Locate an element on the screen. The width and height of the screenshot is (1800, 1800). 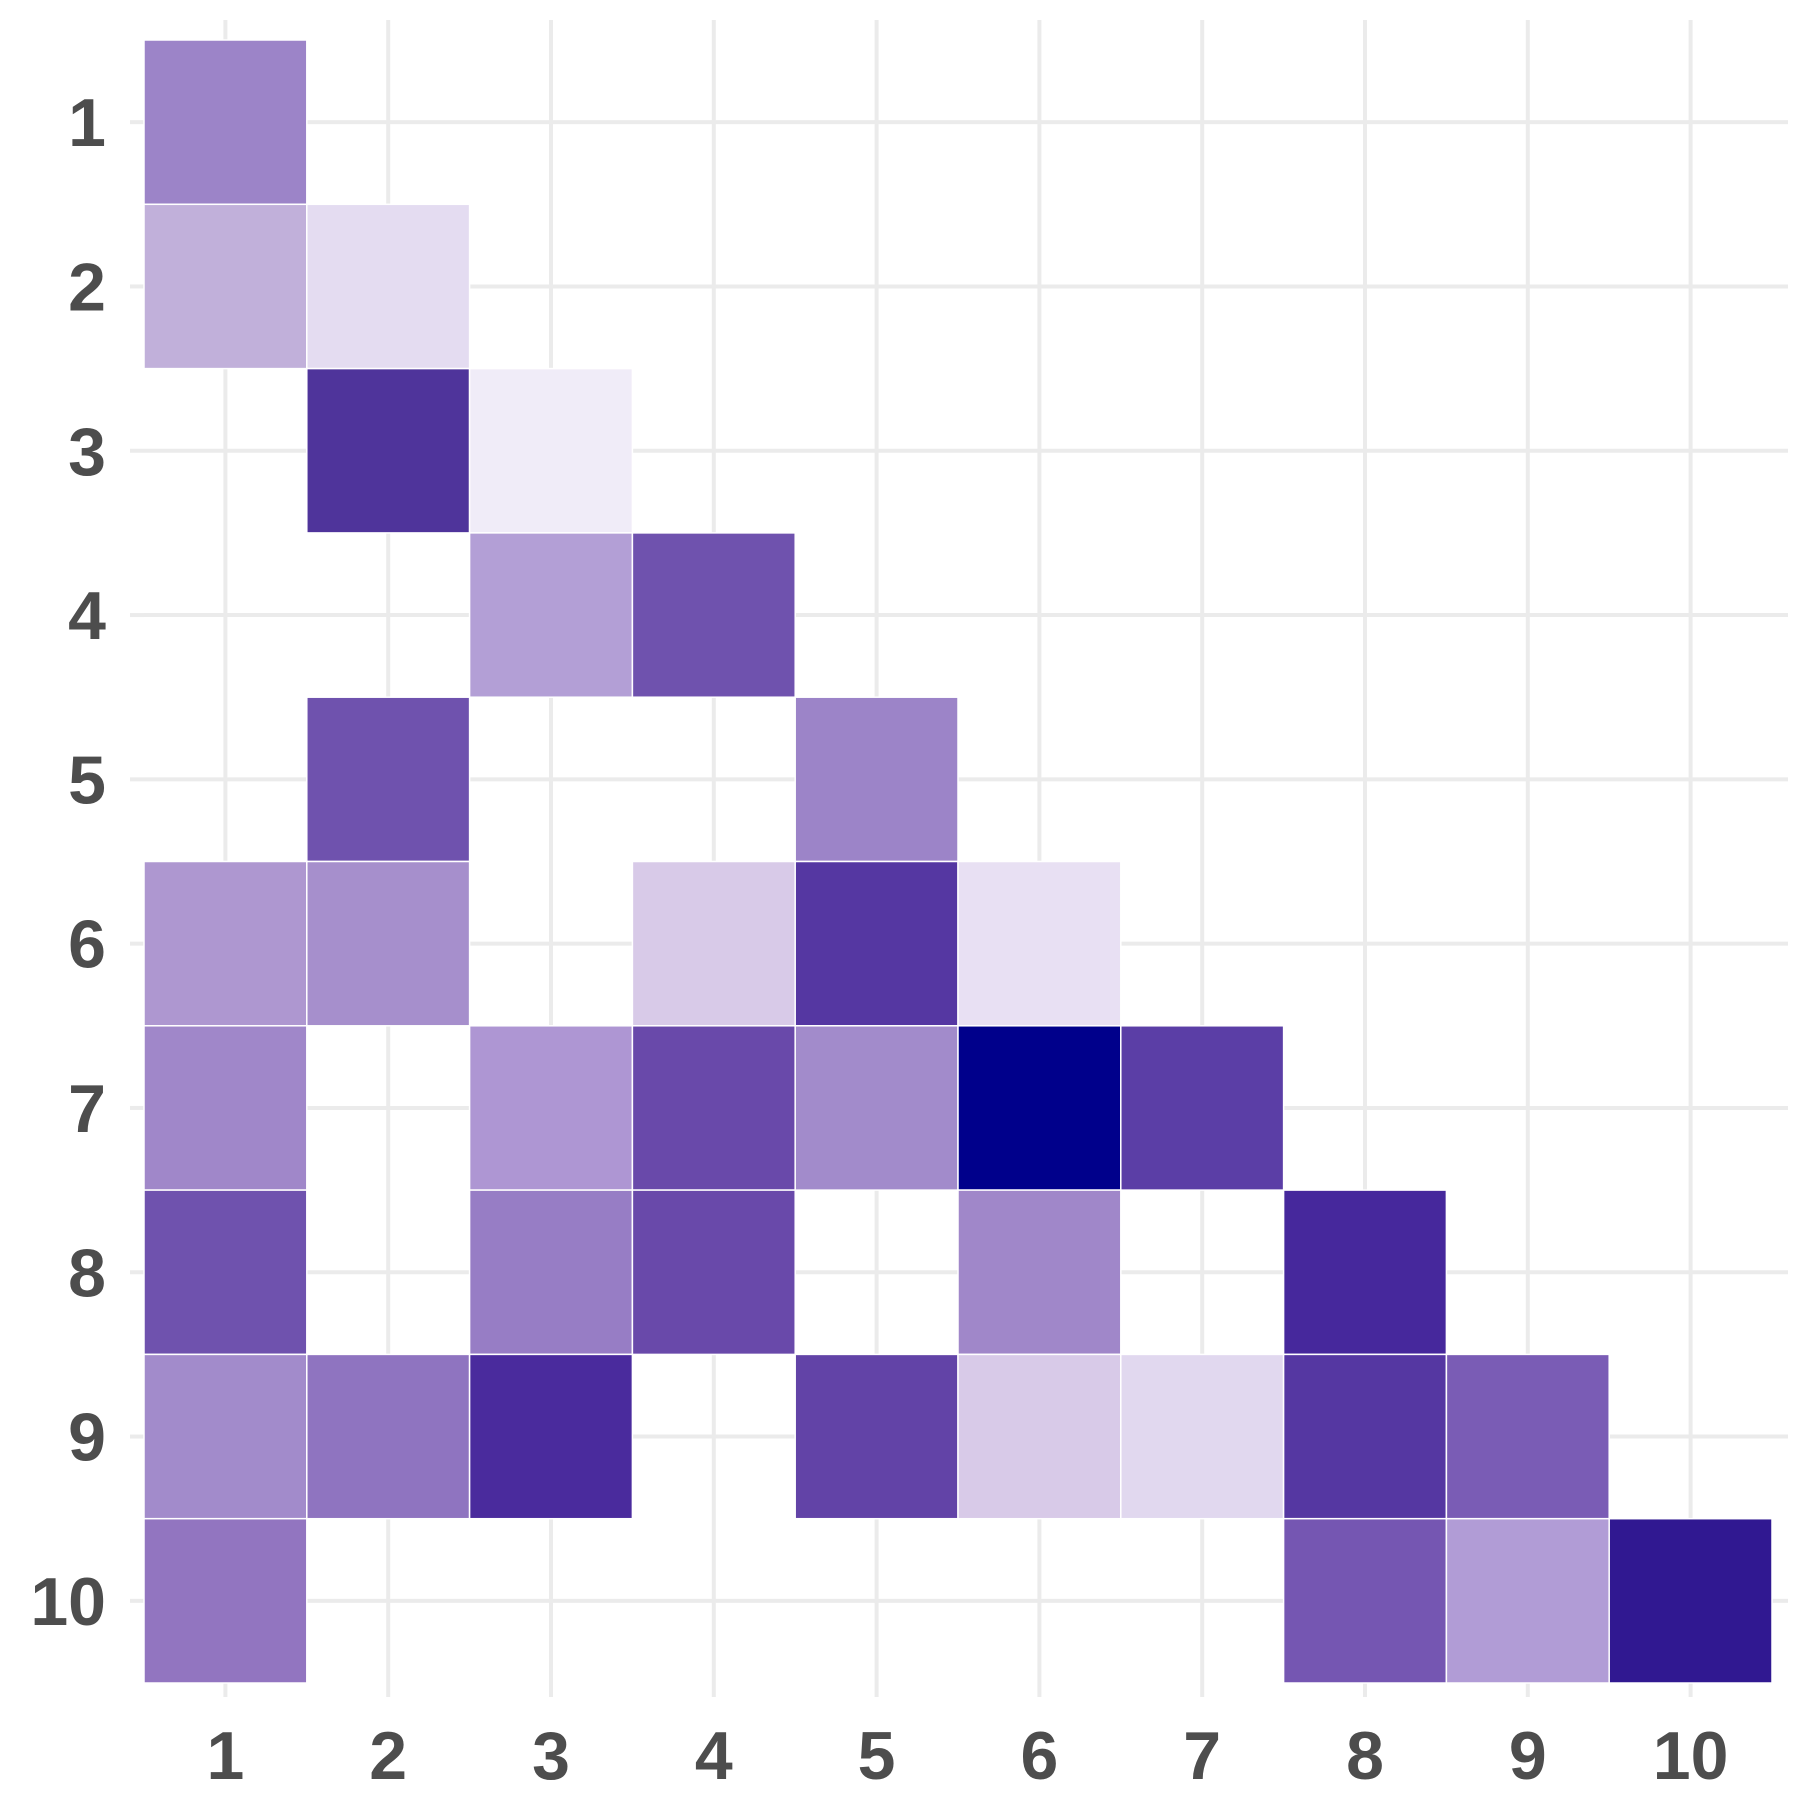
y-tick-label-6: 6 is located at coordinates (87, 945).